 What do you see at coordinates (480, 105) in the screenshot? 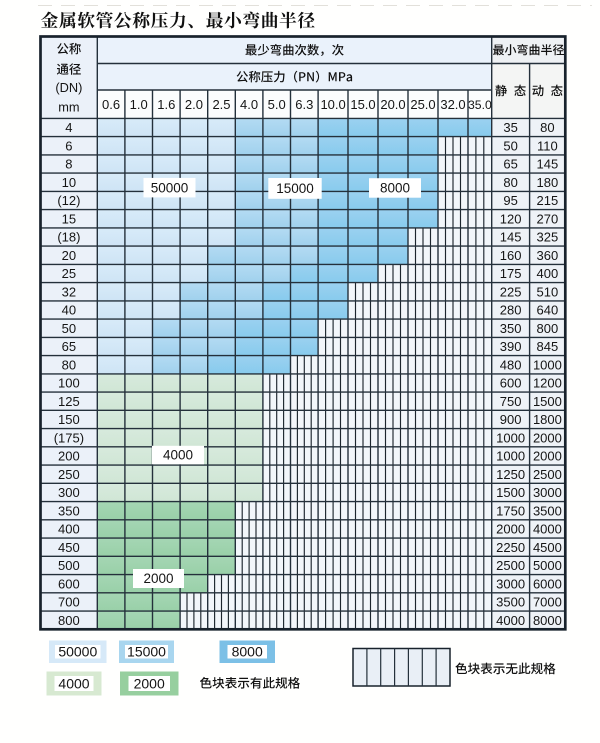
I see `svg-text: 35.0` at bounding box center [480, 105].